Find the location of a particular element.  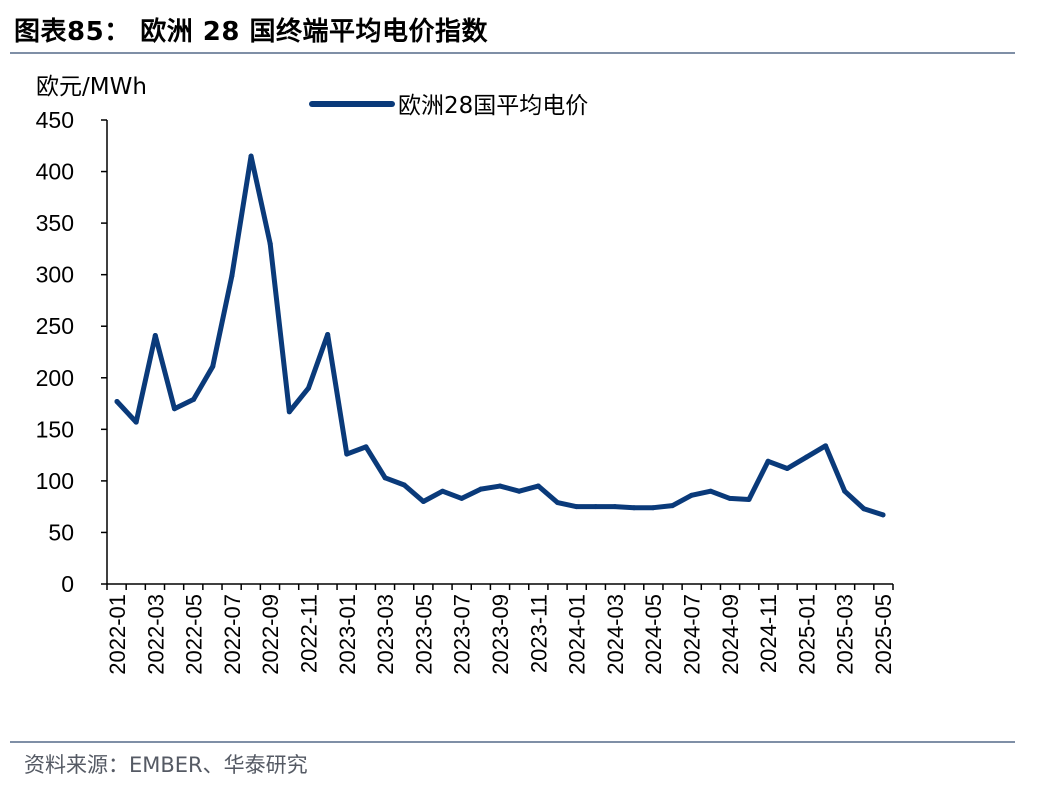

y-tick-label: 100 is located at coordinates (55, 481).